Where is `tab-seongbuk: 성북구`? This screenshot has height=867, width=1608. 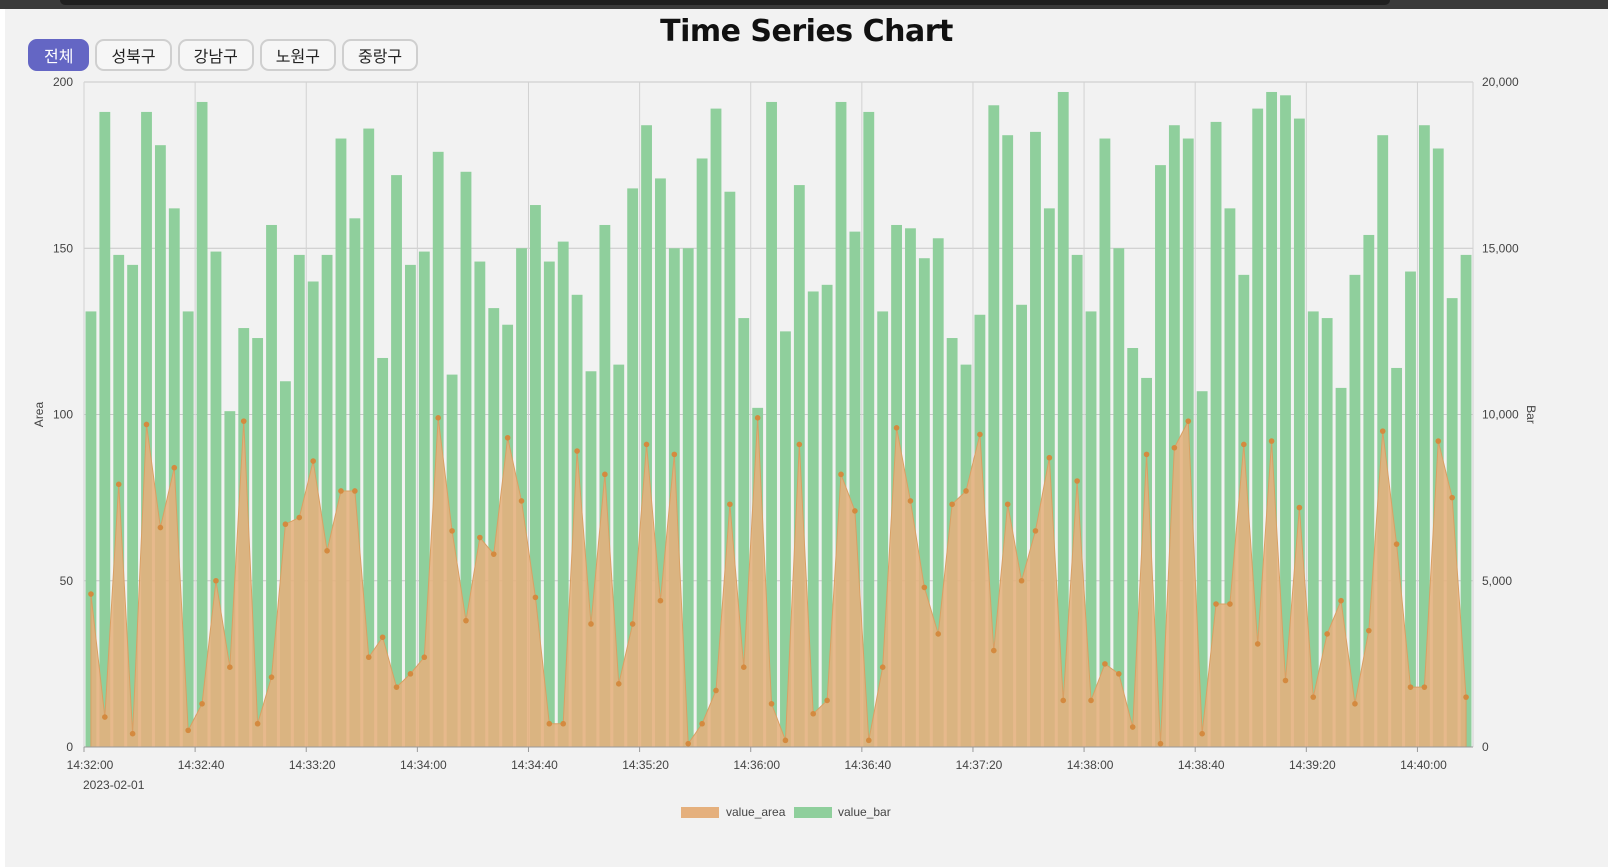
tab-seongbuk: 성북구 is located at coordinates (133, 55).